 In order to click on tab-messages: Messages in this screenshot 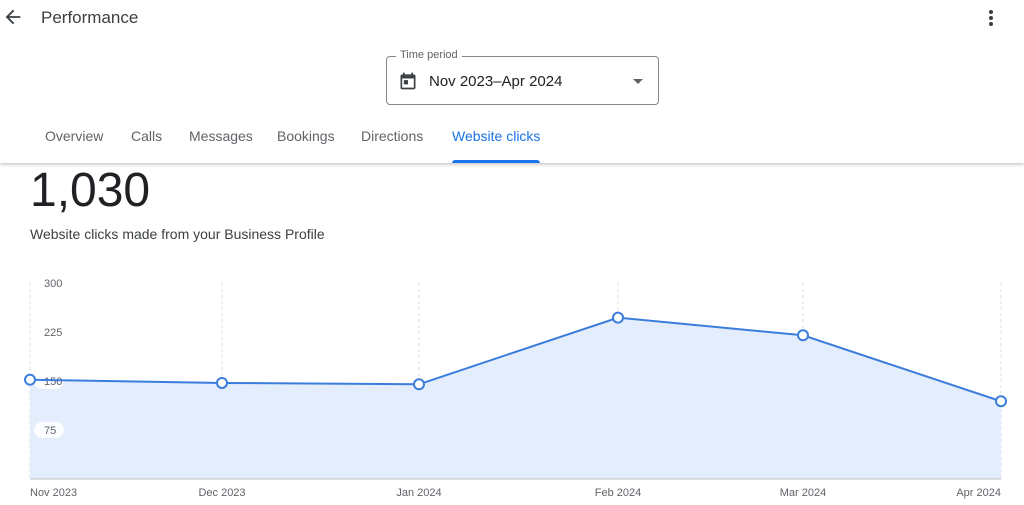, I will do `click(221, 136)`.